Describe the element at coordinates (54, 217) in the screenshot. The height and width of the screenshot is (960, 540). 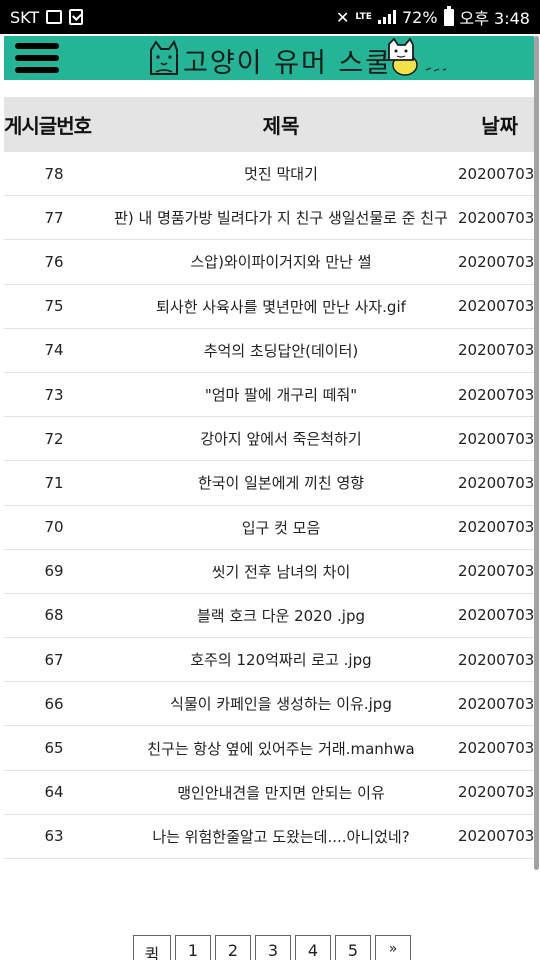
I see `post-number: 77` at that location.